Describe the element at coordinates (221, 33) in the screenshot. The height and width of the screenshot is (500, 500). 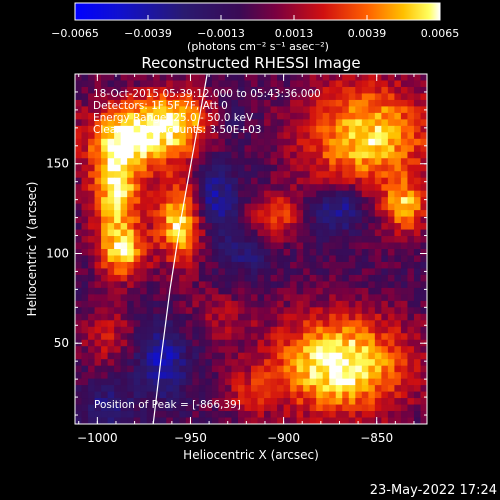
I see `colorbar-tick-label: −0.0013` at that location.